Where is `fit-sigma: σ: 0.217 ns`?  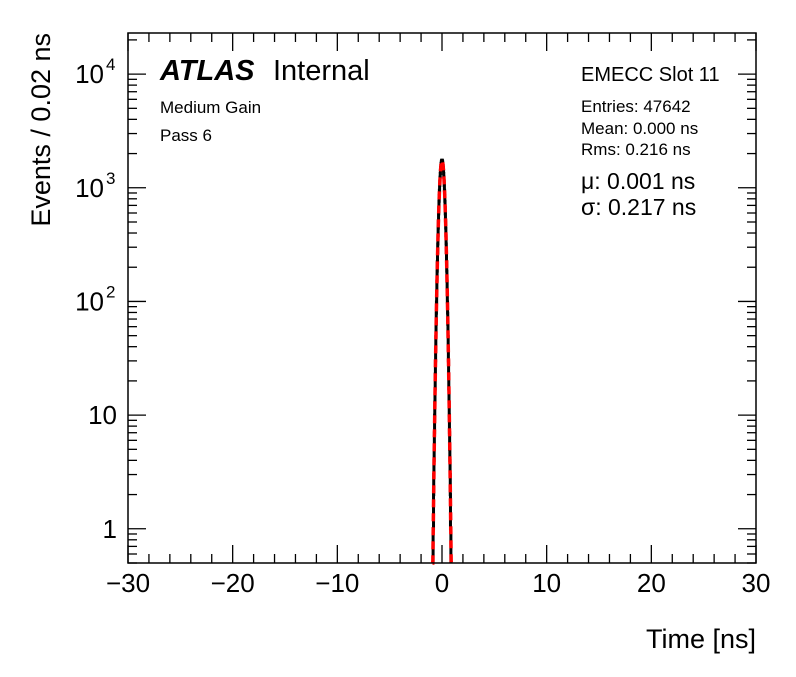 fit-sigma: σ: 0.217 ns is located at coordinates (638, 207).